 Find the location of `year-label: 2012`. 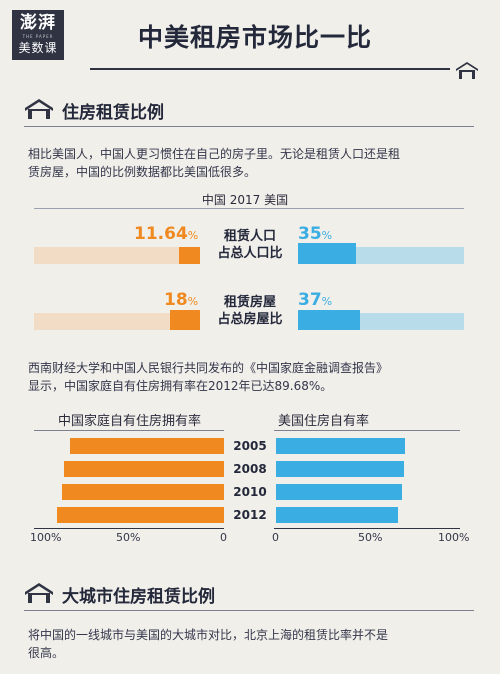

year-label: 2012 is located at coordinates (250, 515).